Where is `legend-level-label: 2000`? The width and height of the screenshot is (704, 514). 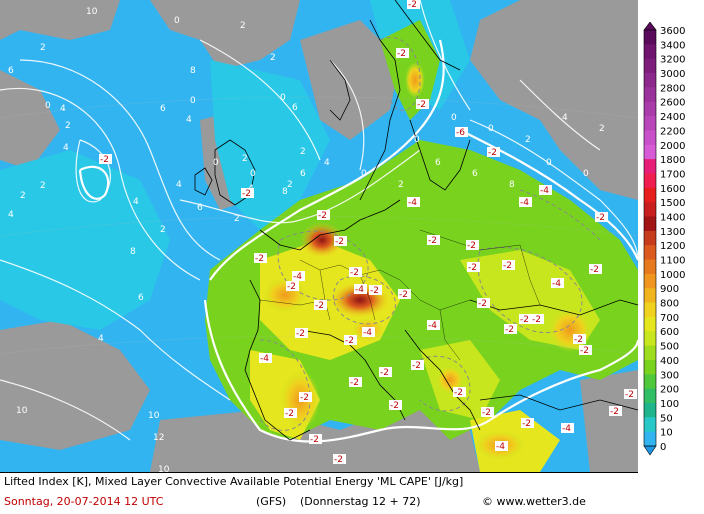 legend-level-label: 2000 is located at coordinates (672, 146).